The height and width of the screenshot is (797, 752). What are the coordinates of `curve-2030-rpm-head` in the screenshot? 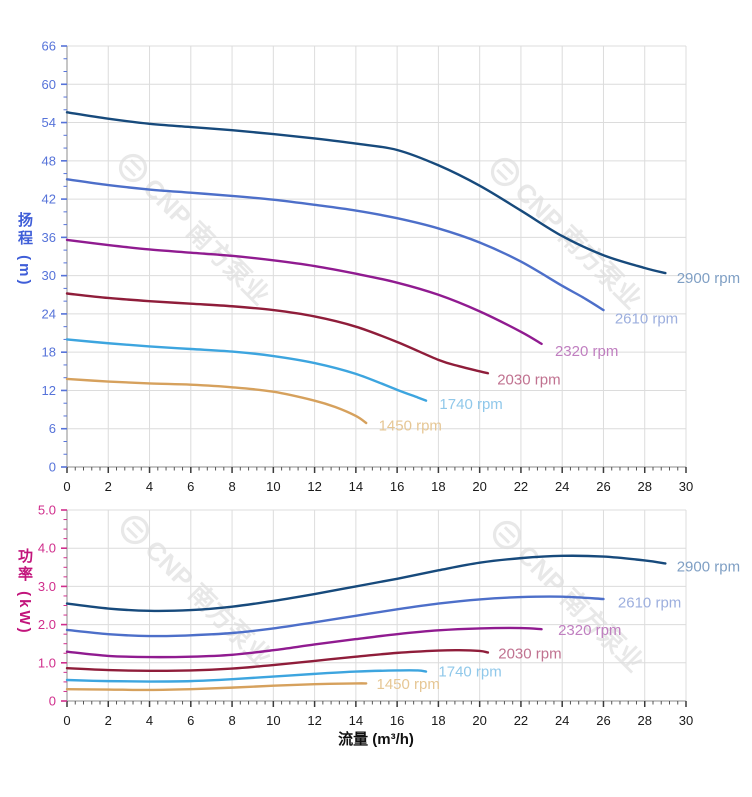 It's located at (277, 333).